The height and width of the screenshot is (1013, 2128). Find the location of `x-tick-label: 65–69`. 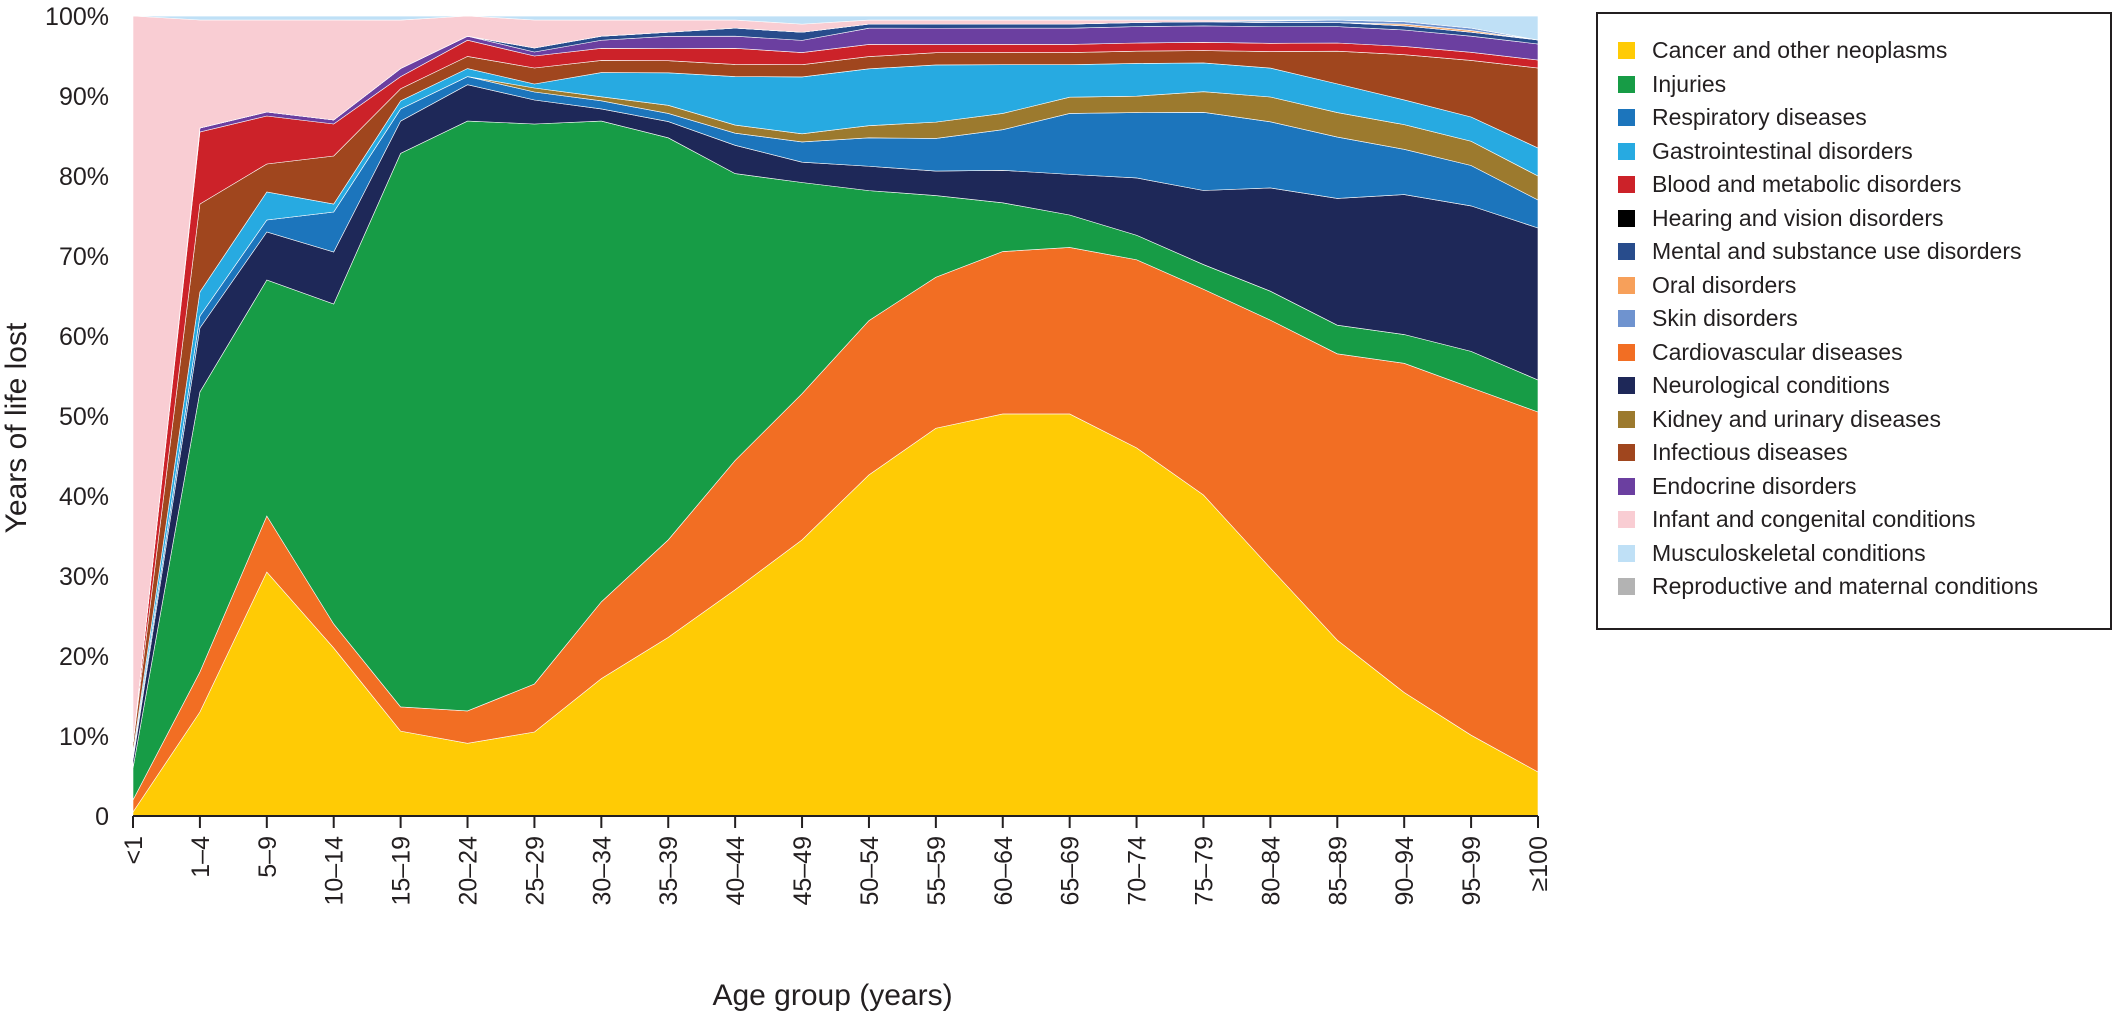

x-tick-label: 65–69 is located at coordinates (1071, 871).